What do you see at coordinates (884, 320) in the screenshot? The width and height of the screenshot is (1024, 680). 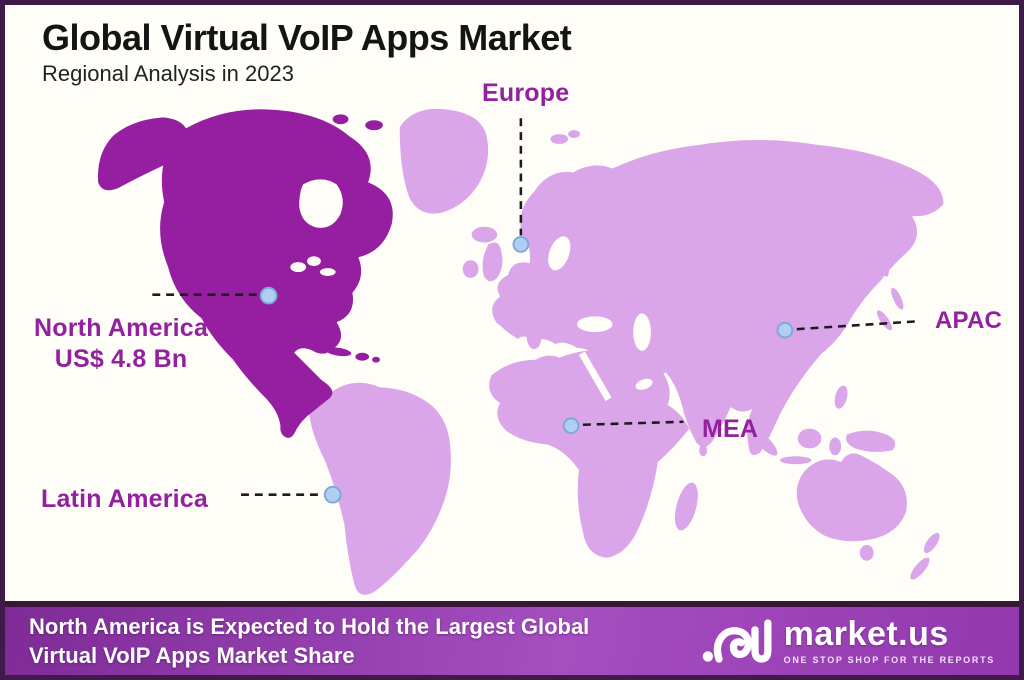 I see `region-japan-south` at bounding box center [884, 320].